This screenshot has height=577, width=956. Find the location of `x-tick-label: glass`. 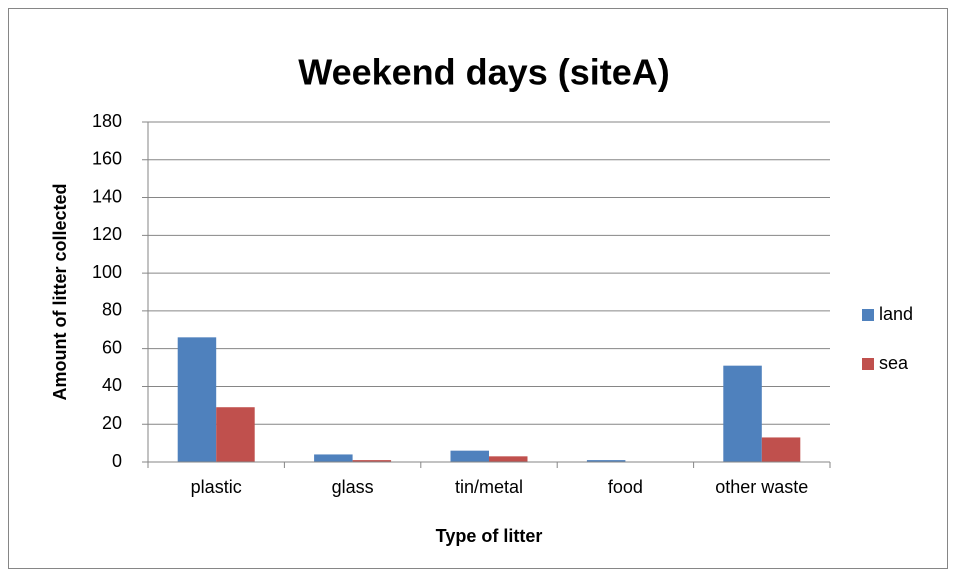

x-tick-label: glass is located at coordinates (353, 487).